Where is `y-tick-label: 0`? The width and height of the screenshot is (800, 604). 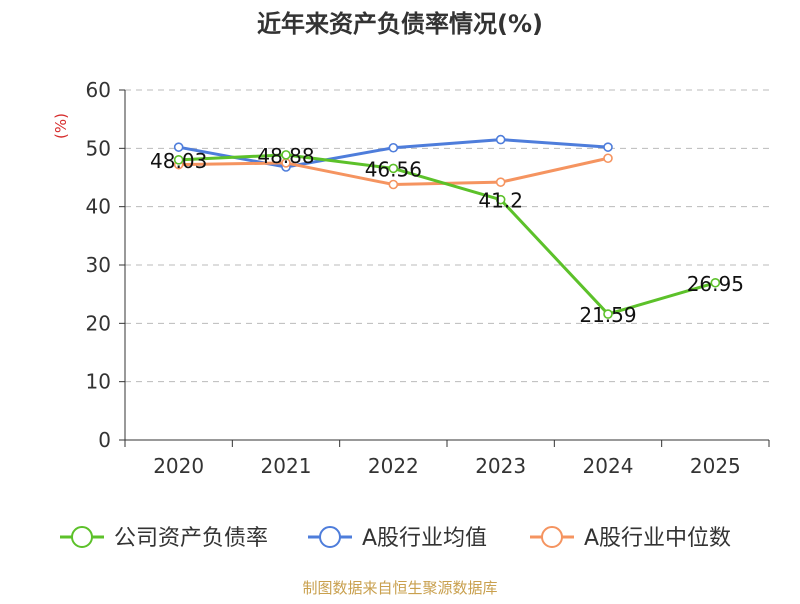 y-tick-label: 0 is located at coordinates (104, 440).